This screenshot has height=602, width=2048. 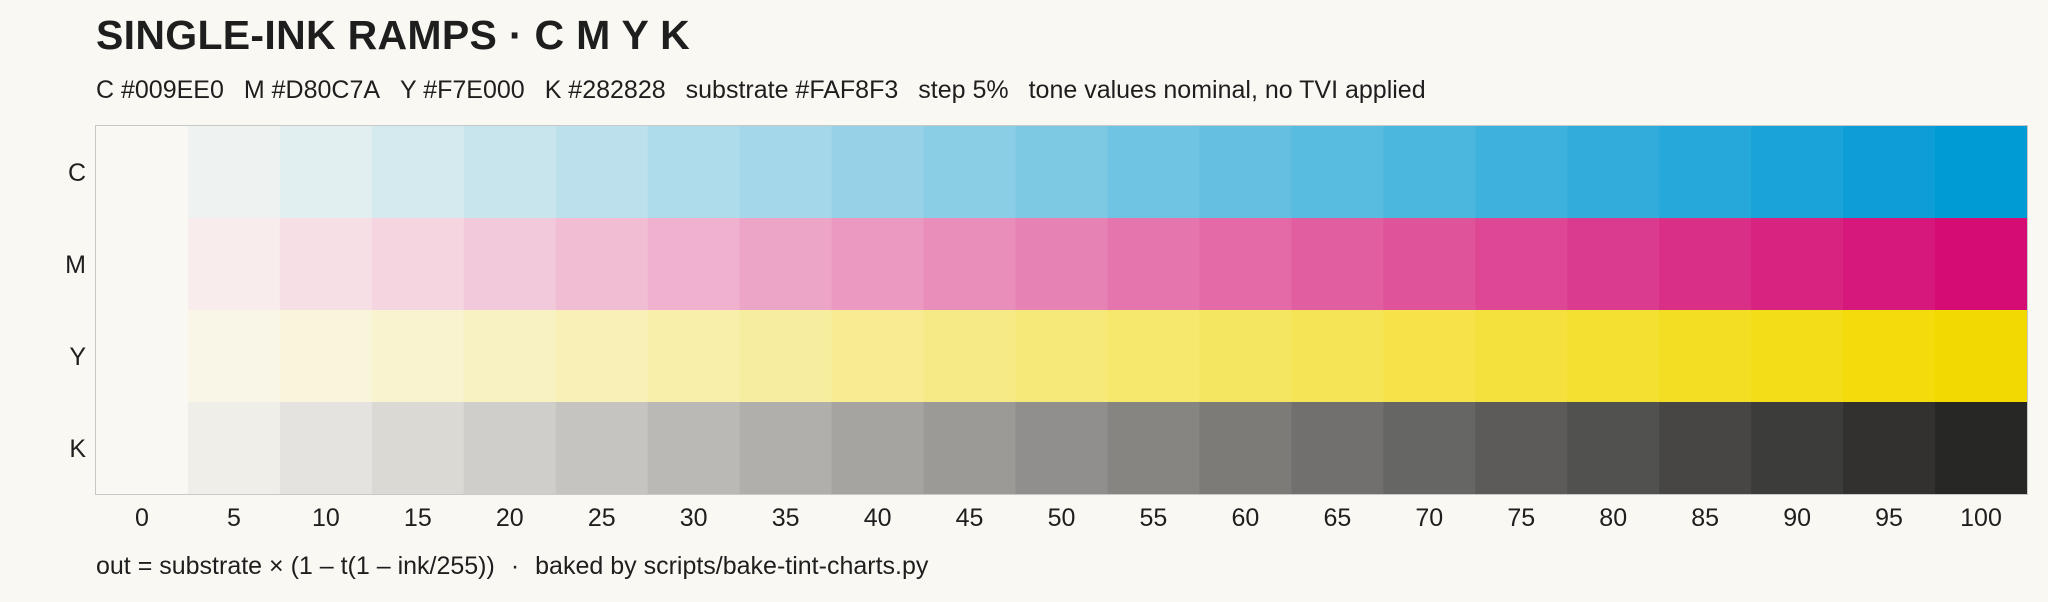 What do you see at coordinates (234, 518) in the screenshot?
I see `x-tick-label: 5` at bounding box center [234, 518].